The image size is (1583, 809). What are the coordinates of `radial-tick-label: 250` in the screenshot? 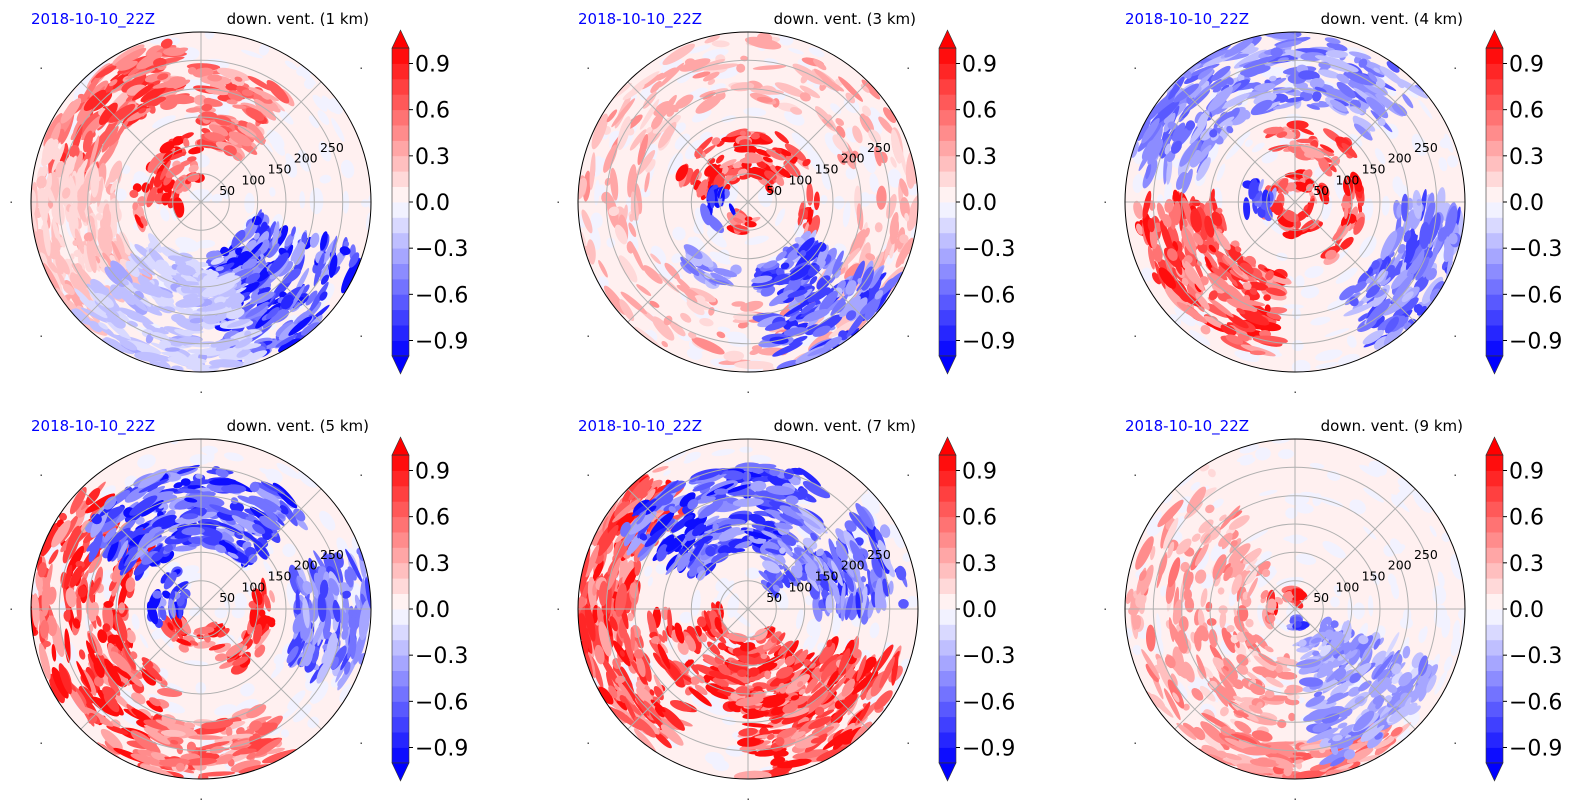 It's located at (1426, 147).